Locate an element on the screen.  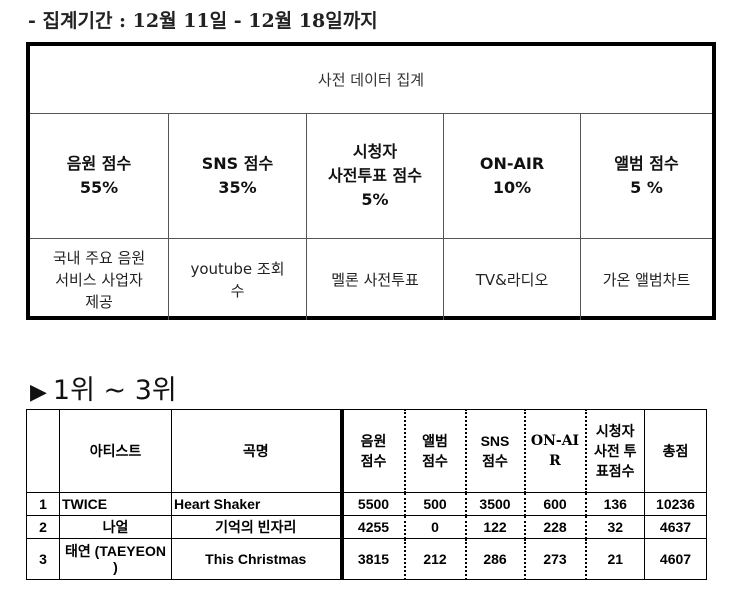
triangle-right-icon: ▶ is located at coordinates (38, 392).